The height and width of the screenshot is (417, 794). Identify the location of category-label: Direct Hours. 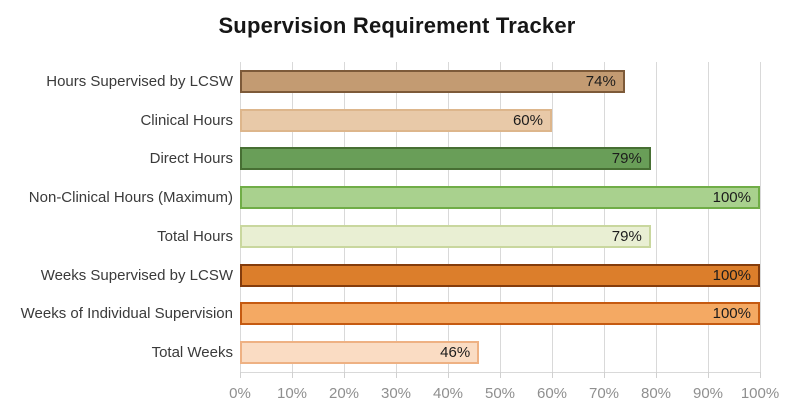
(191, 159).